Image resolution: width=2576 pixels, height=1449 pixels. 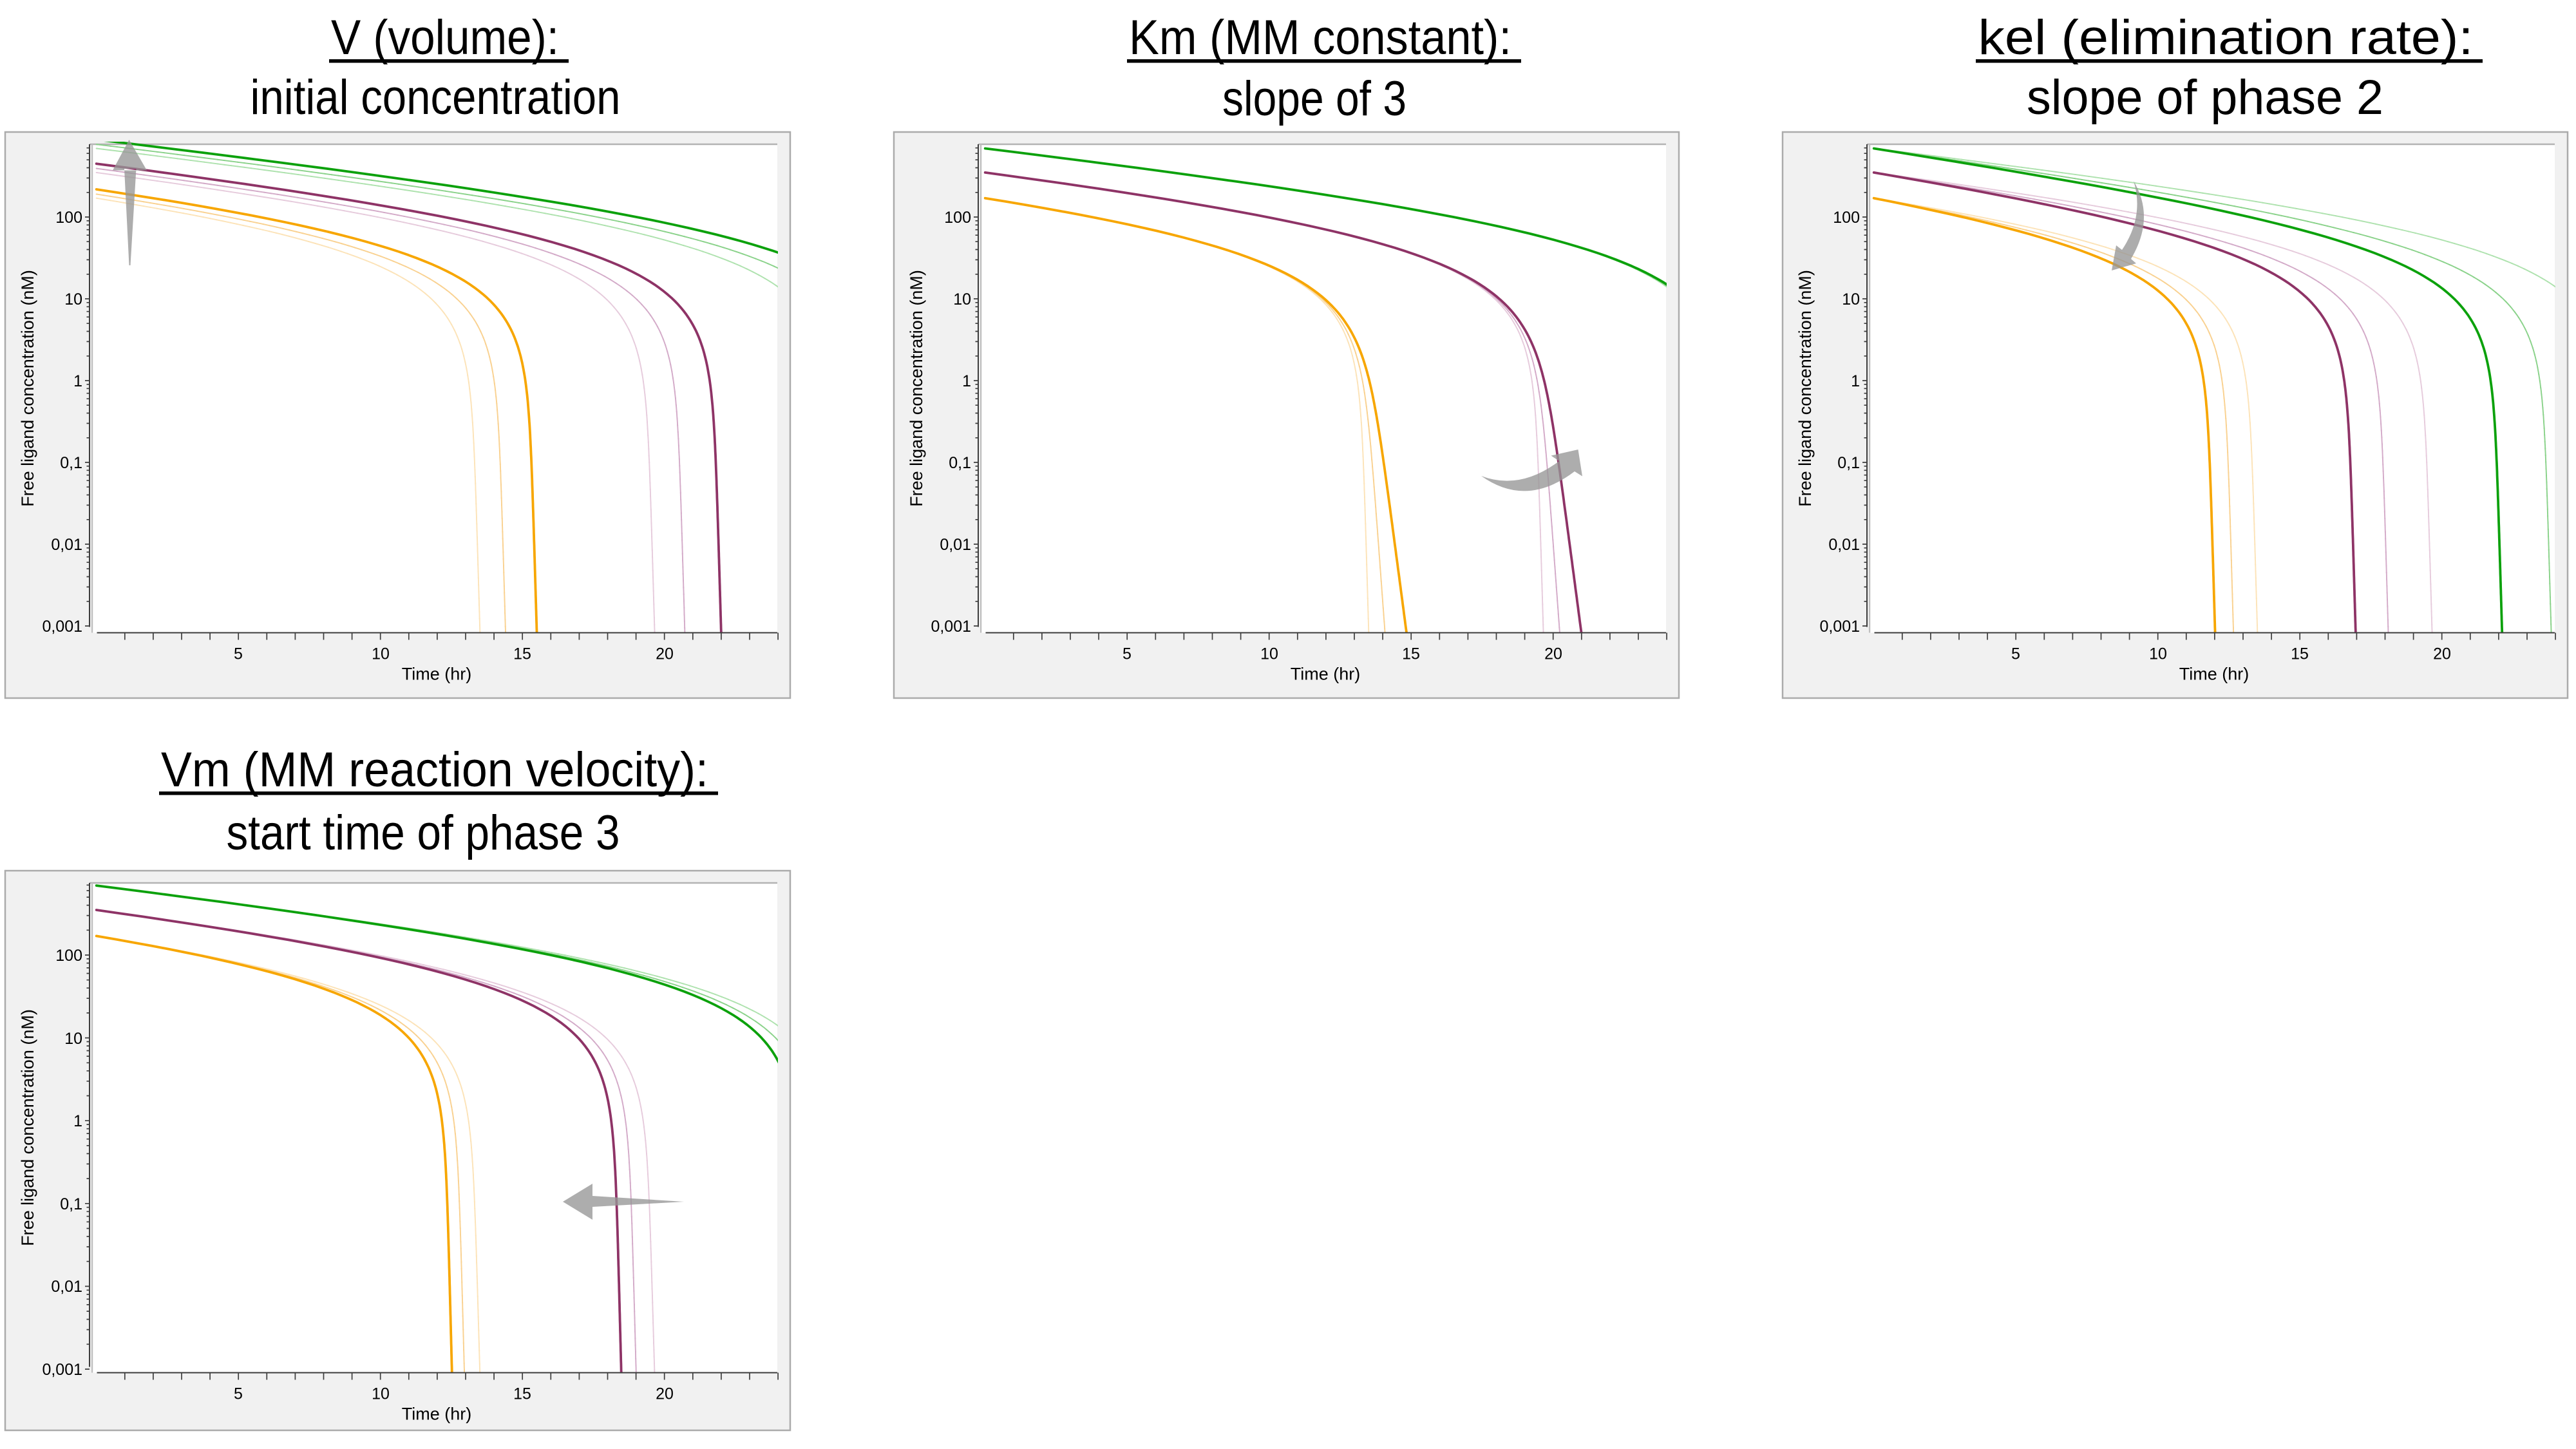 I want to click on svg-text: V (volume):, so click(x=445, y=38).